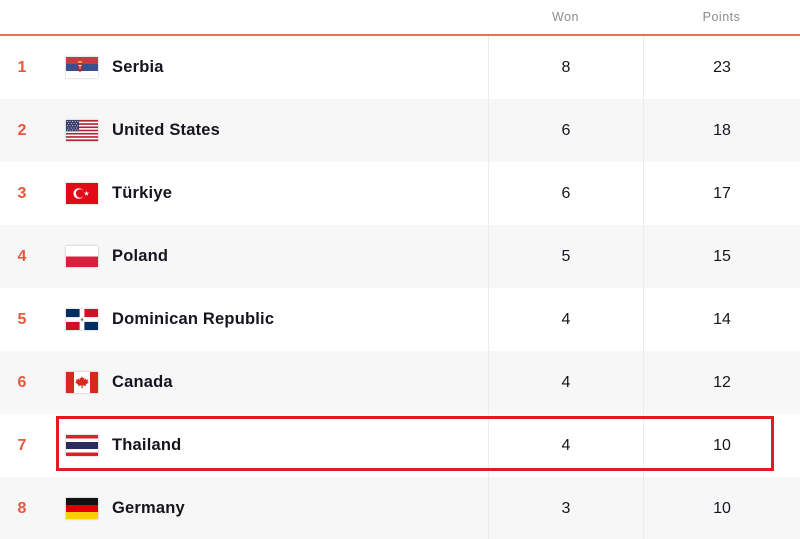  Describe the element at coordinates (22, 256) in the screenshot. I see `rank-number: 4` at that location.